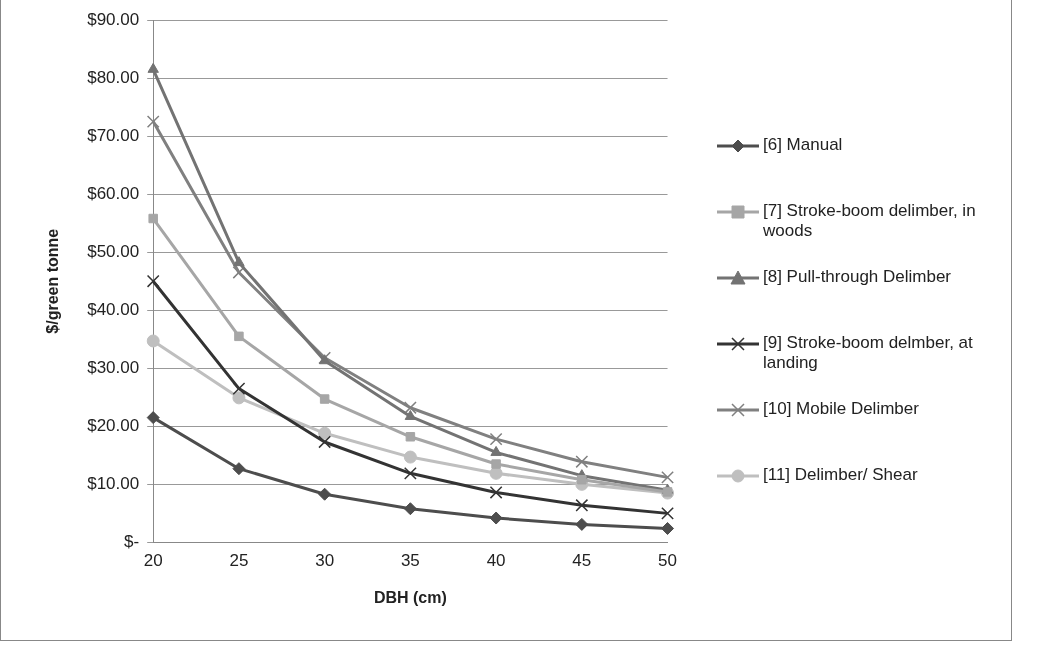 The width and height of the screenshot is (1052, 652). I want to click on legend-label: [11] Delimber/ Shear, so click(840, 475).